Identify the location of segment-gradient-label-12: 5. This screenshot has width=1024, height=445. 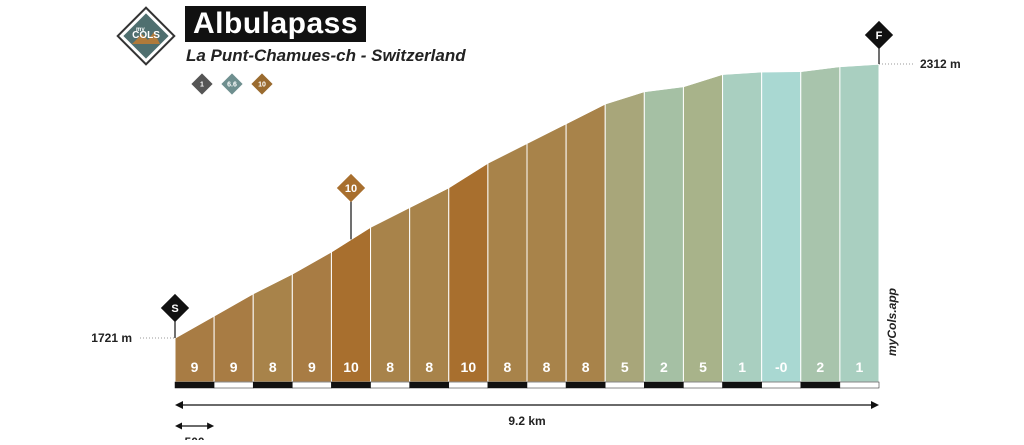
(625, 367).